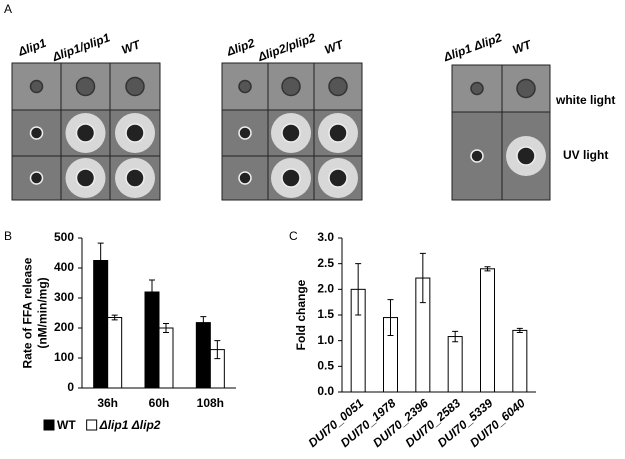 The image size is (625, 459). Describe the element at coordinates (325, 289) in the screenshot. I see `y-tick-label: 2.0` at that location.